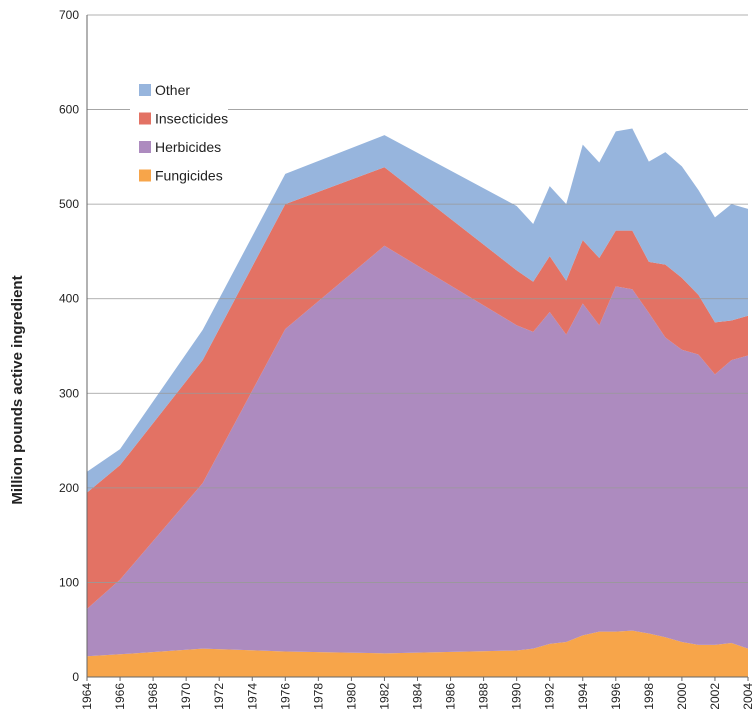 This screenshot has width=752, height=709. I want to click on x-tick-label: 1968, so click(153, 696).